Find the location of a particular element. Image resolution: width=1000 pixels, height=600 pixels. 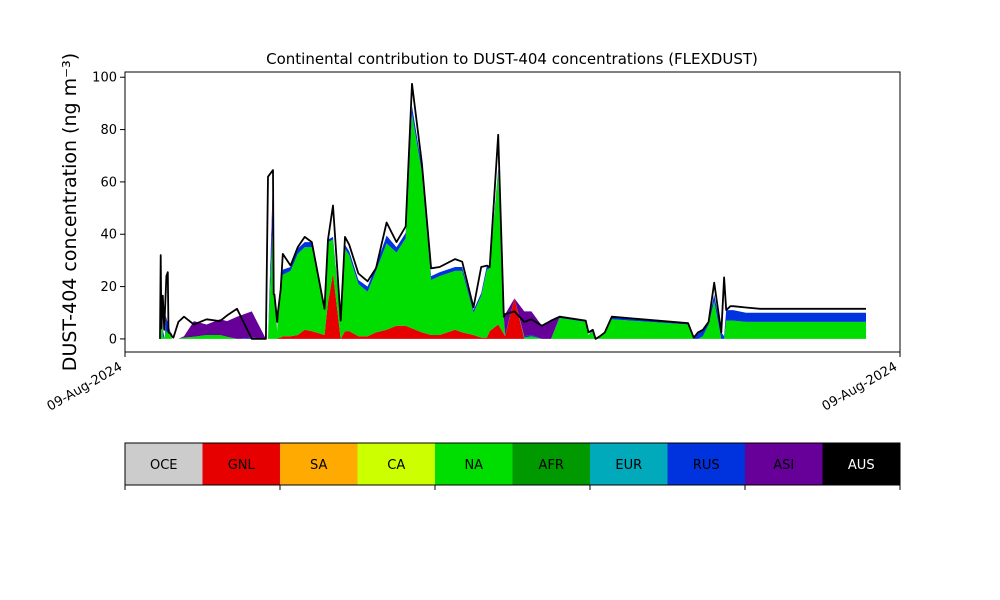

colorbar-swatch-afr is located at coordinates (551, 464).